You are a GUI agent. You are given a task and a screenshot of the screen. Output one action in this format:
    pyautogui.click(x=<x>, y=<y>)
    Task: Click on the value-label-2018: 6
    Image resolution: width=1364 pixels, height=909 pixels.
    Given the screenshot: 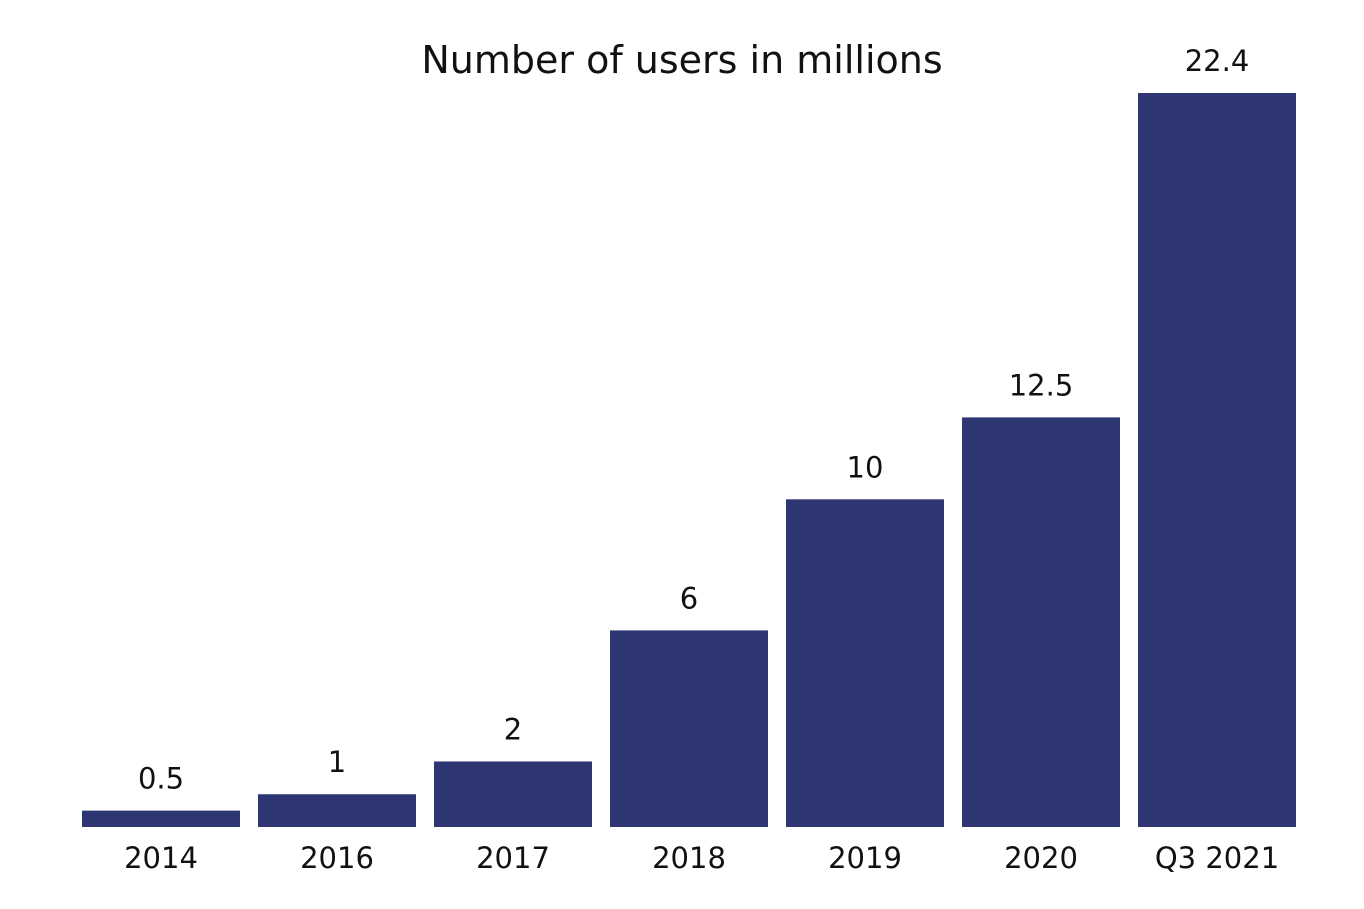 What is the action you would take?
    pyautogui.click(x=689, y=598)
    